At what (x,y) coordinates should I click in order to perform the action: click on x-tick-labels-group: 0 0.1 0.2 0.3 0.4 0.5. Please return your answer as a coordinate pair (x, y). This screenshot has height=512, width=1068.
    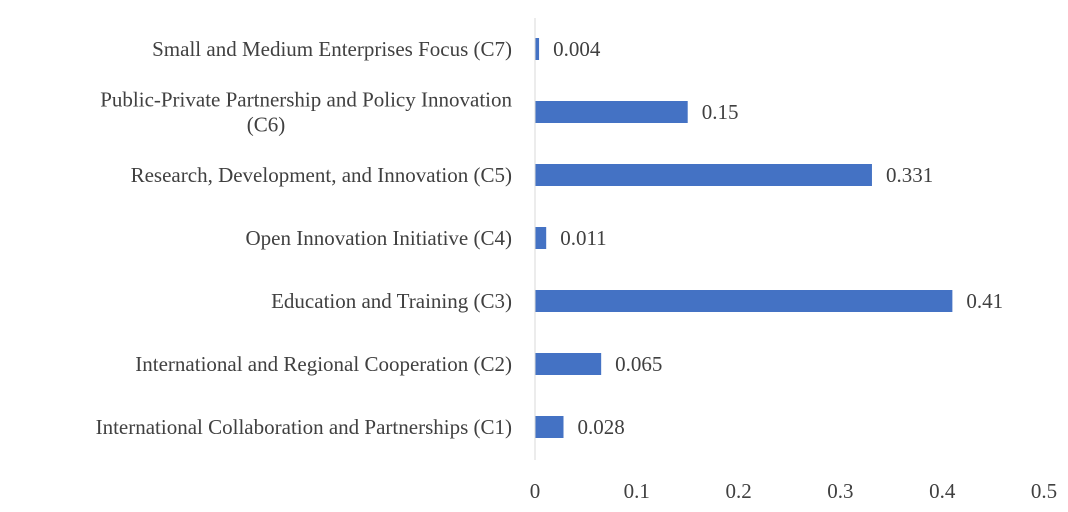
    Looking at the image, I should click on (793, 491).